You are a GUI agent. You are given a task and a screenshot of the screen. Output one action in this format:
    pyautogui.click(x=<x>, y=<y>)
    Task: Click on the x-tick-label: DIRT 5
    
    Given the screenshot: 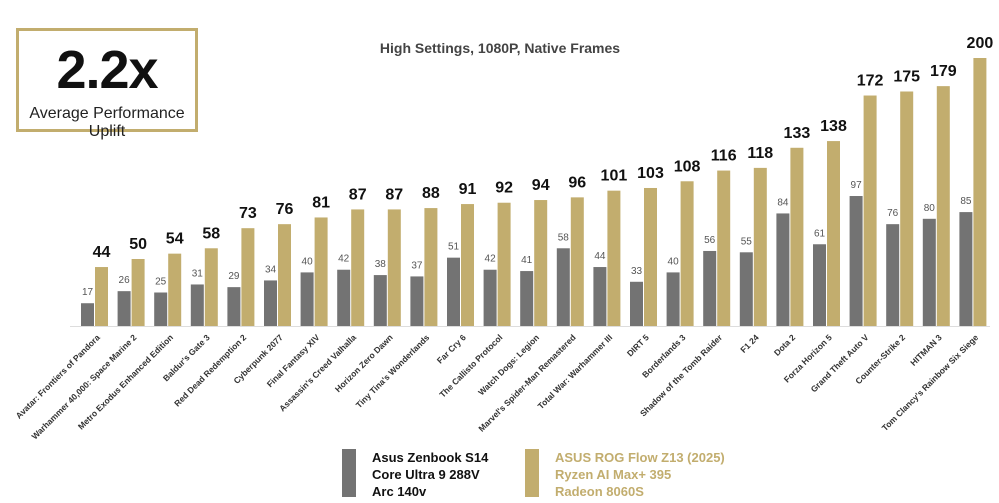 What is the action you would take?
    pyautogui.click(x=638, y=345)
    